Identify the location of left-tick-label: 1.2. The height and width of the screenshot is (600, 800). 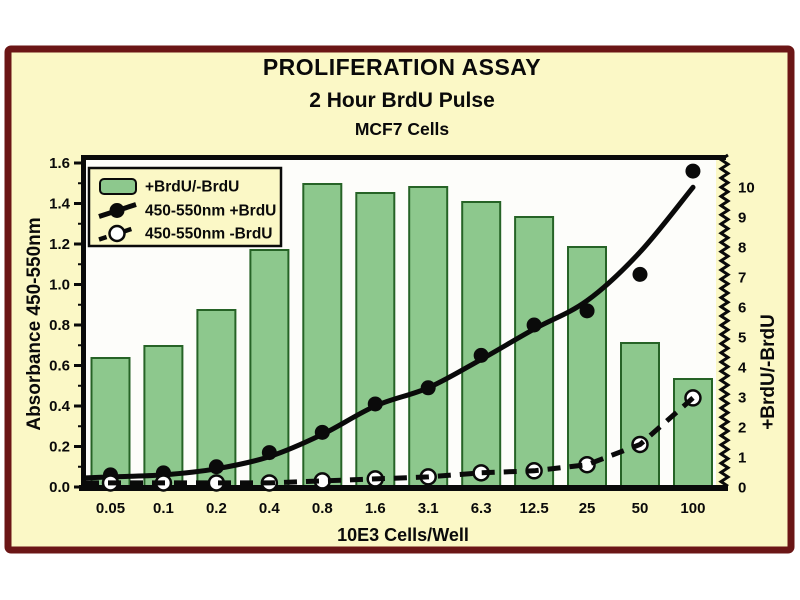
(59, 244).